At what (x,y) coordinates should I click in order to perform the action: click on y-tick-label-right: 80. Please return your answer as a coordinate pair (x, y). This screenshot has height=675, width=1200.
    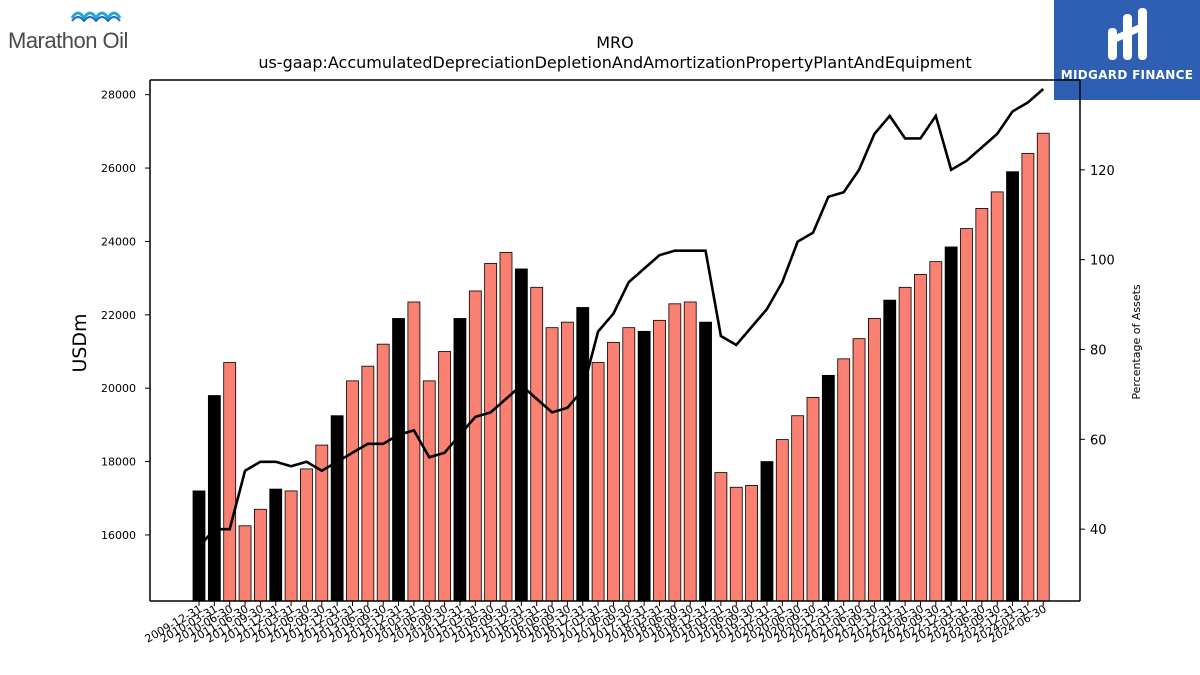
    Looking at the image, I should click on (1098, 350).